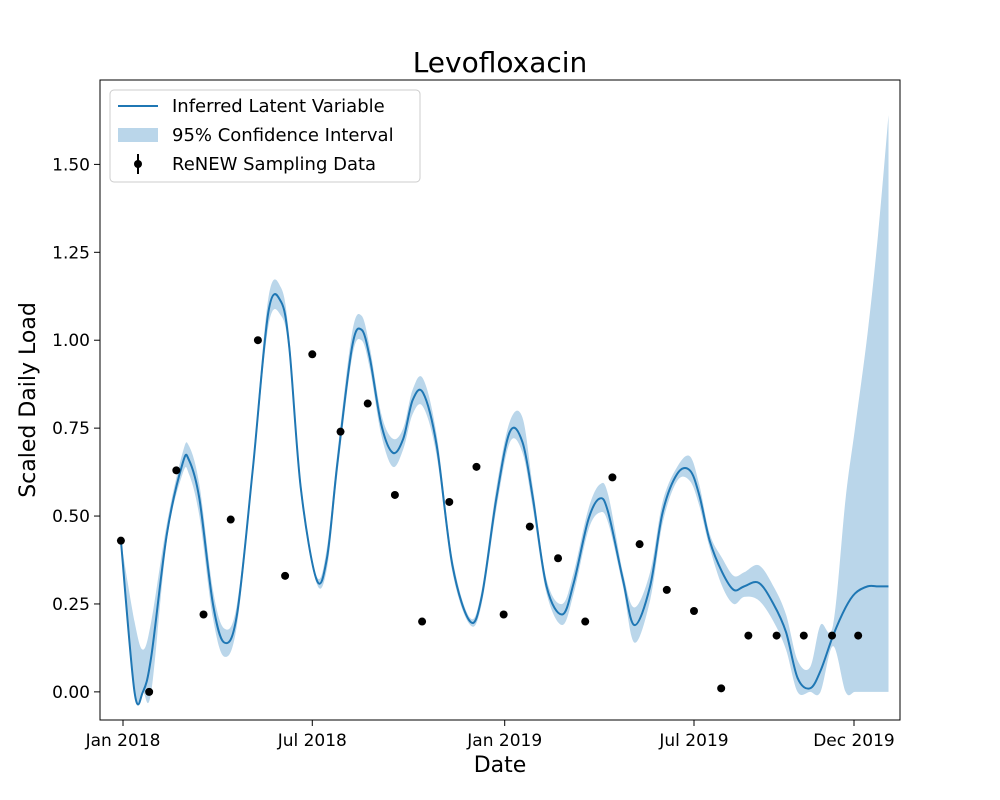  Describe the element at coordinates (28, 400) in the screenshot. I see `y-axis-label: Scaled Daily Load` at that location.